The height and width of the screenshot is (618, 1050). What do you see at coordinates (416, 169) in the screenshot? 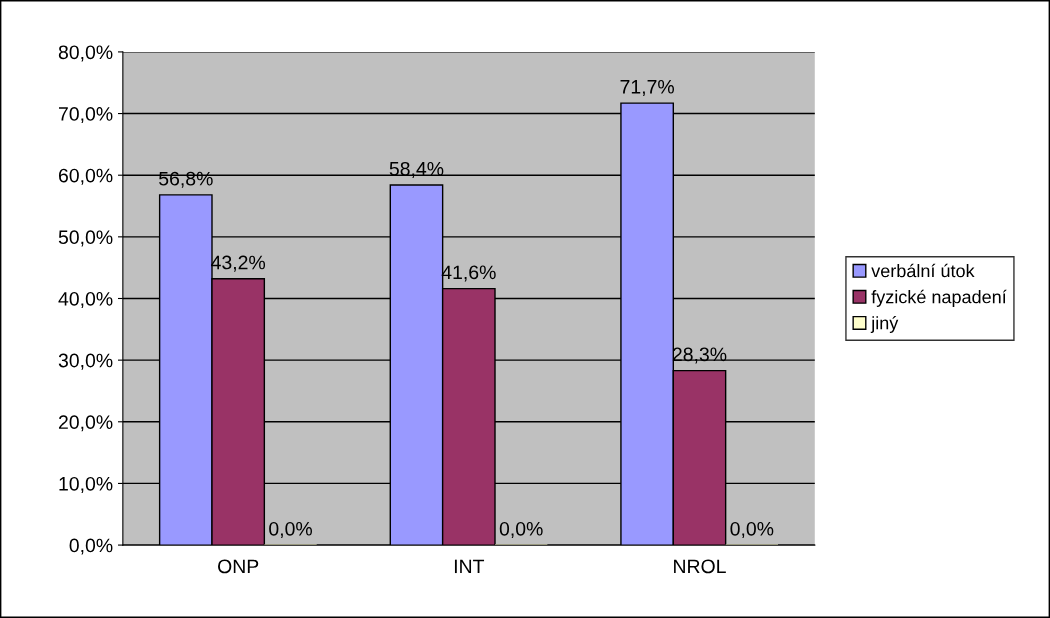
I see `data-label: 58,4%` at bounding box center [416, 169].